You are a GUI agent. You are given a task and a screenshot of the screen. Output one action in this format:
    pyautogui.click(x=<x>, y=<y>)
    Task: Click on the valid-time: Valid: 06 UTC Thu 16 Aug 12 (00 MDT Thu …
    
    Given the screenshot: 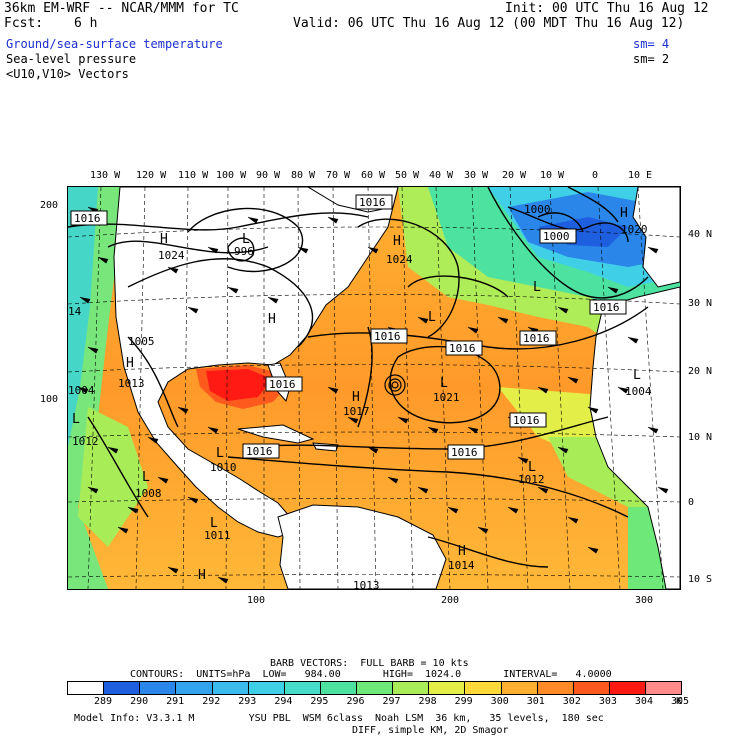 What is the action you would take?
    pyautogui.click(x=489, y=23)
    